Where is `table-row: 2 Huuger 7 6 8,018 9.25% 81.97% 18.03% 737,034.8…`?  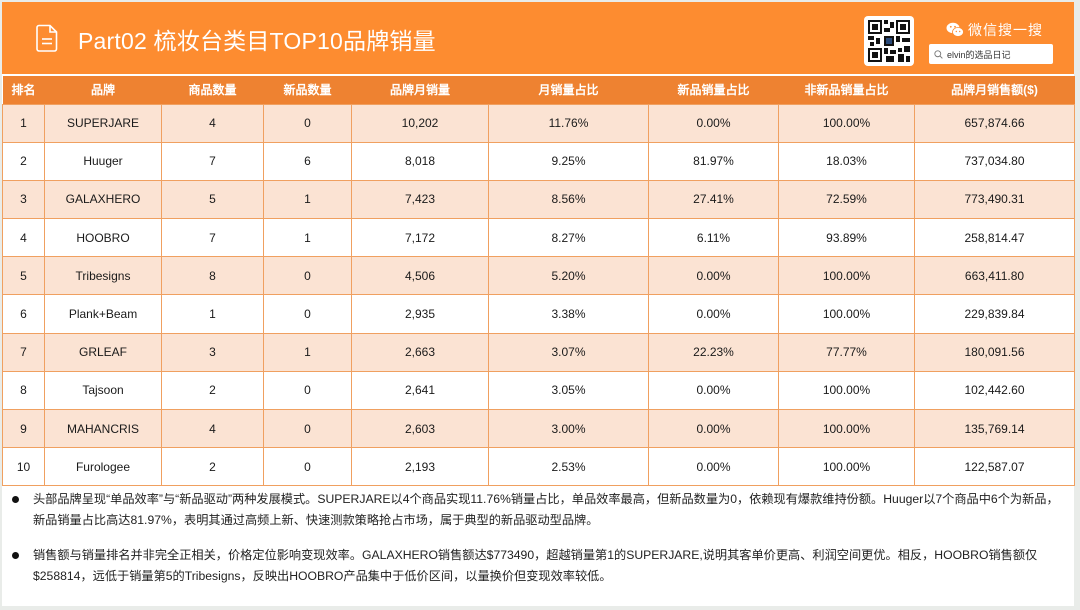 table-row: 2 Huuger 7 6 8,018 9.25% 81.97% 18.03% 737,034.8… is located at coordinates (538, 161).